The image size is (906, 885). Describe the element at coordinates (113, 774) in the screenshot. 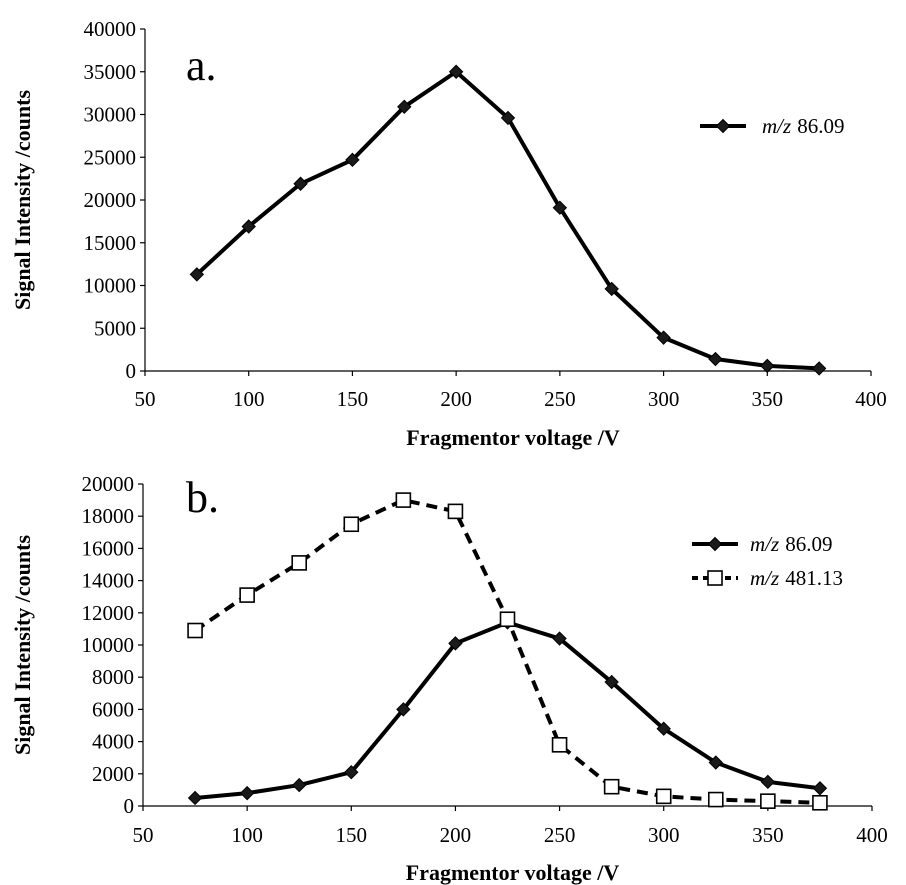

I see `y-tick-label: 2000` at that location.